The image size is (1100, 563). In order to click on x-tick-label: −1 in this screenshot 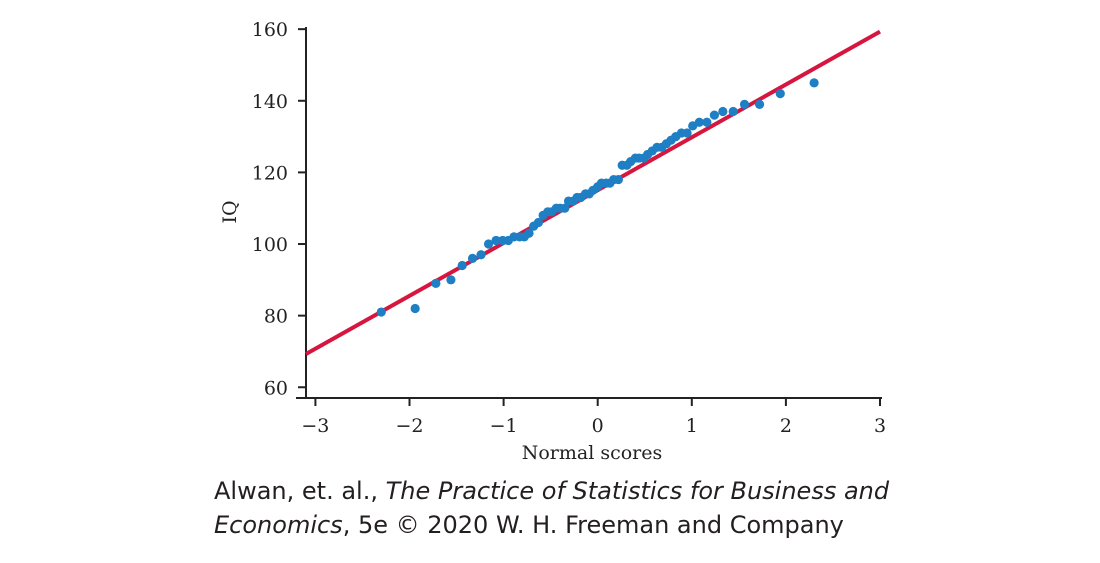, I will do `click(504, 426)`.